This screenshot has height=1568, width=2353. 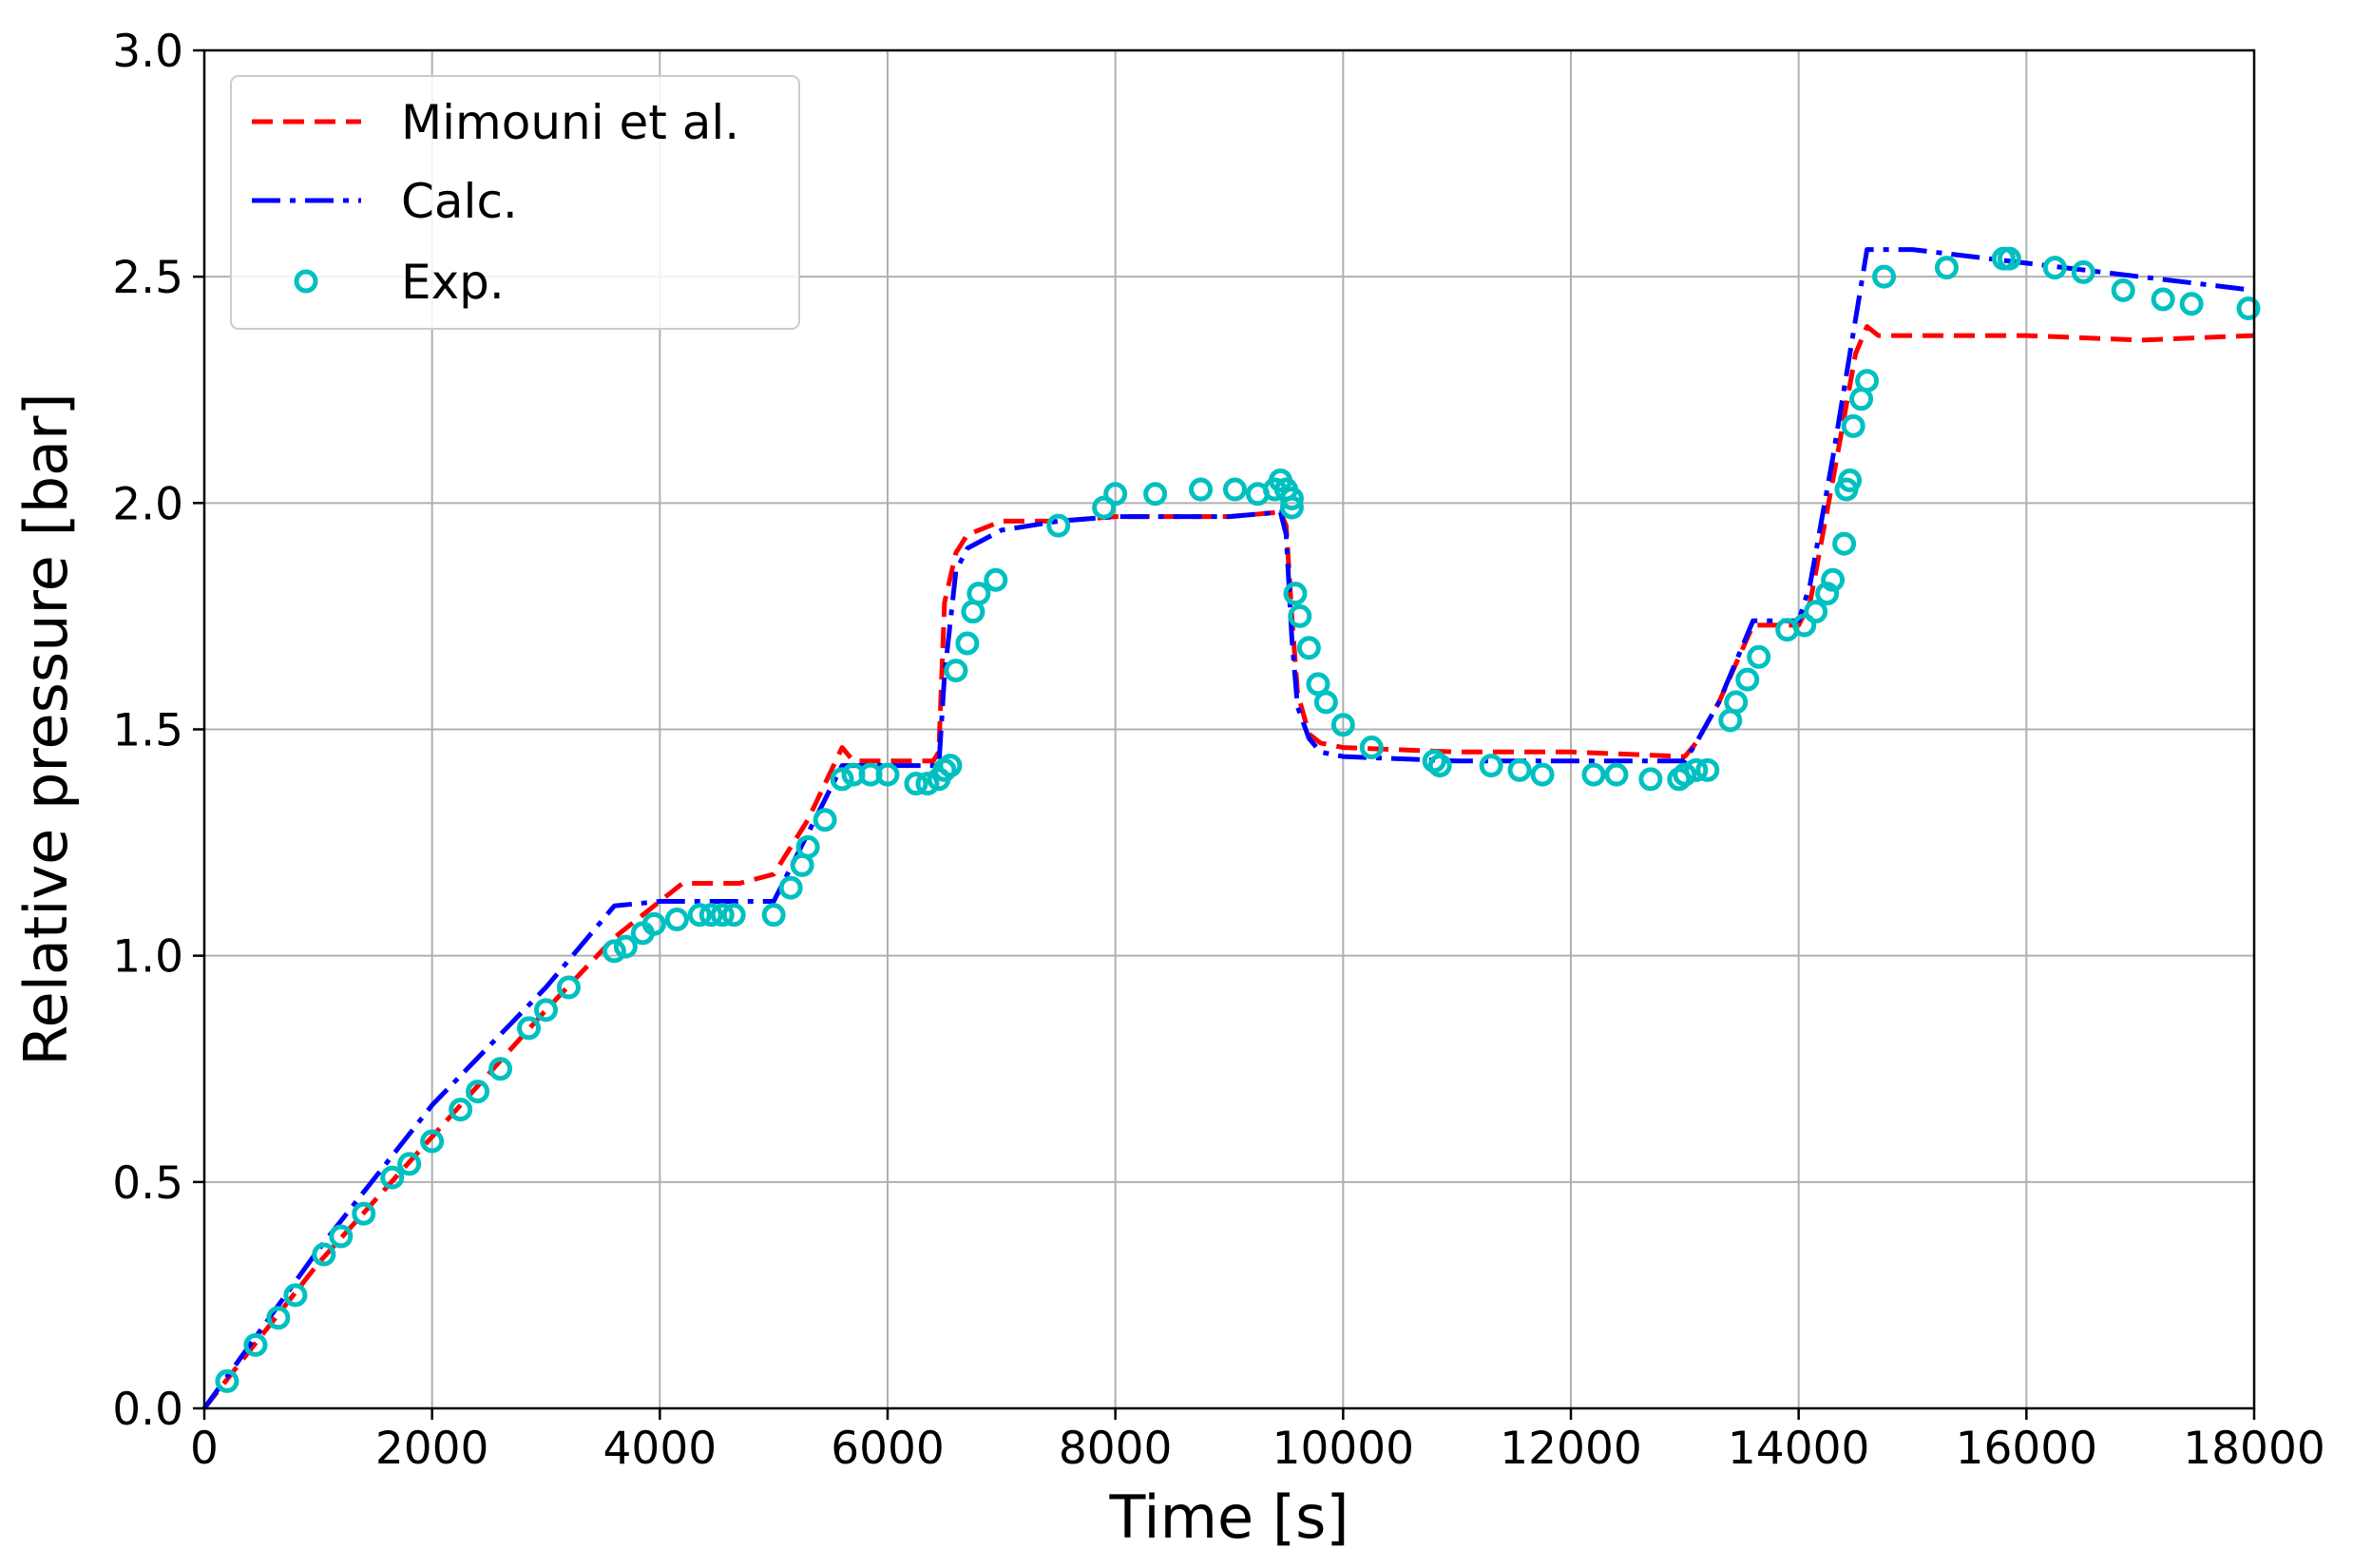 What do you see at coordinates (1343, 1449) in the screenshot?
I see `x-tick-label: 10000` at bounding box center [1343, 1449].